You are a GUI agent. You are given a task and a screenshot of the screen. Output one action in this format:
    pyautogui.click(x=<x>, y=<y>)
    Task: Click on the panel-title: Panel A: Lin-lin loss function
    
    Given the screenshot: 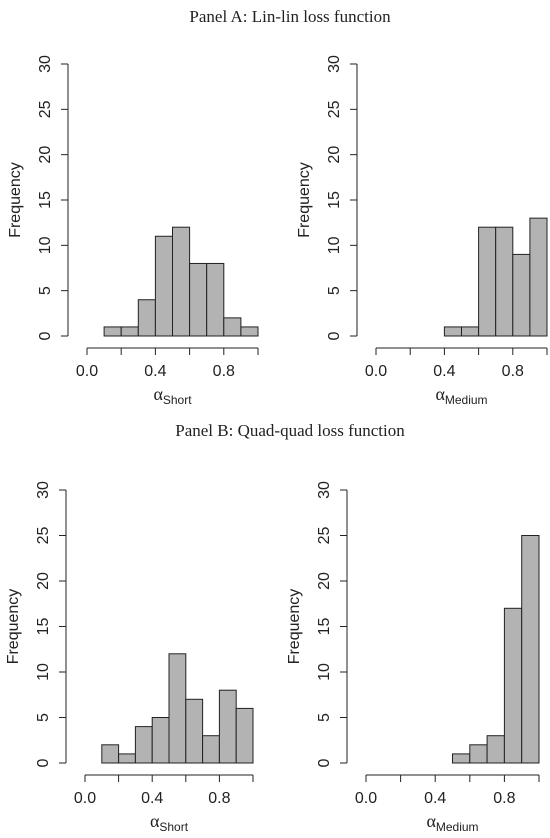 What is the action you would take?
    pyautogui.click(x=290, y=16)
    